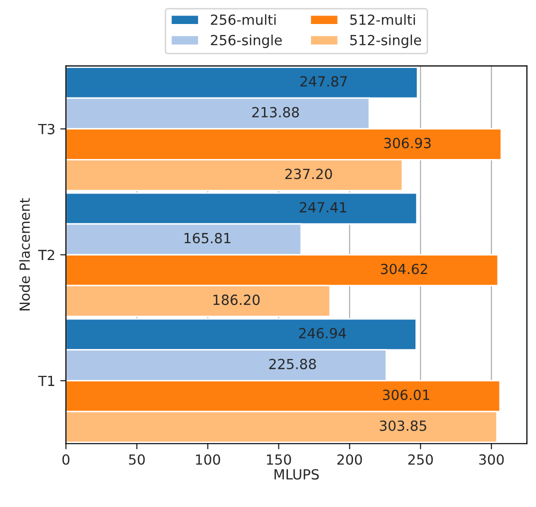 The width and height of the screenshot is (536, 507). What do you see at coordinates (404, 269) in the screenshot?
I see `data-label: 304.62` at bounding box center [404, 269].